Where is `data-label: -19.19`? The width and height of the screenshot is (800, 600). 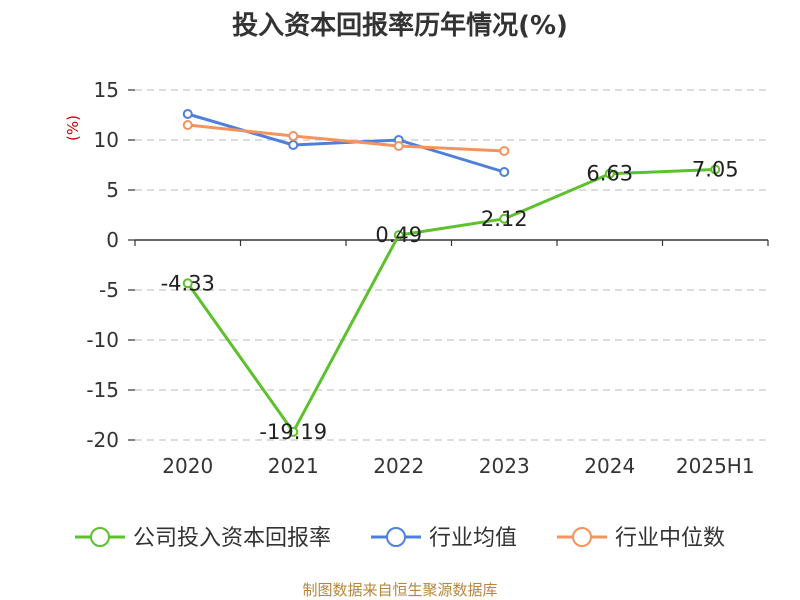
data-label: -19.19 is located at coordinates (293, 432).